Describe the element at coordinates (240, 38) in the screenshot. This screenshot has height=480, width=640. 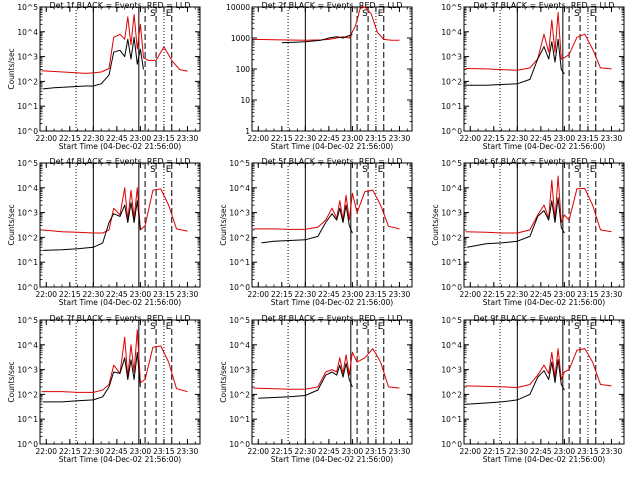
I see `y-tick-label: 1000` at that location.